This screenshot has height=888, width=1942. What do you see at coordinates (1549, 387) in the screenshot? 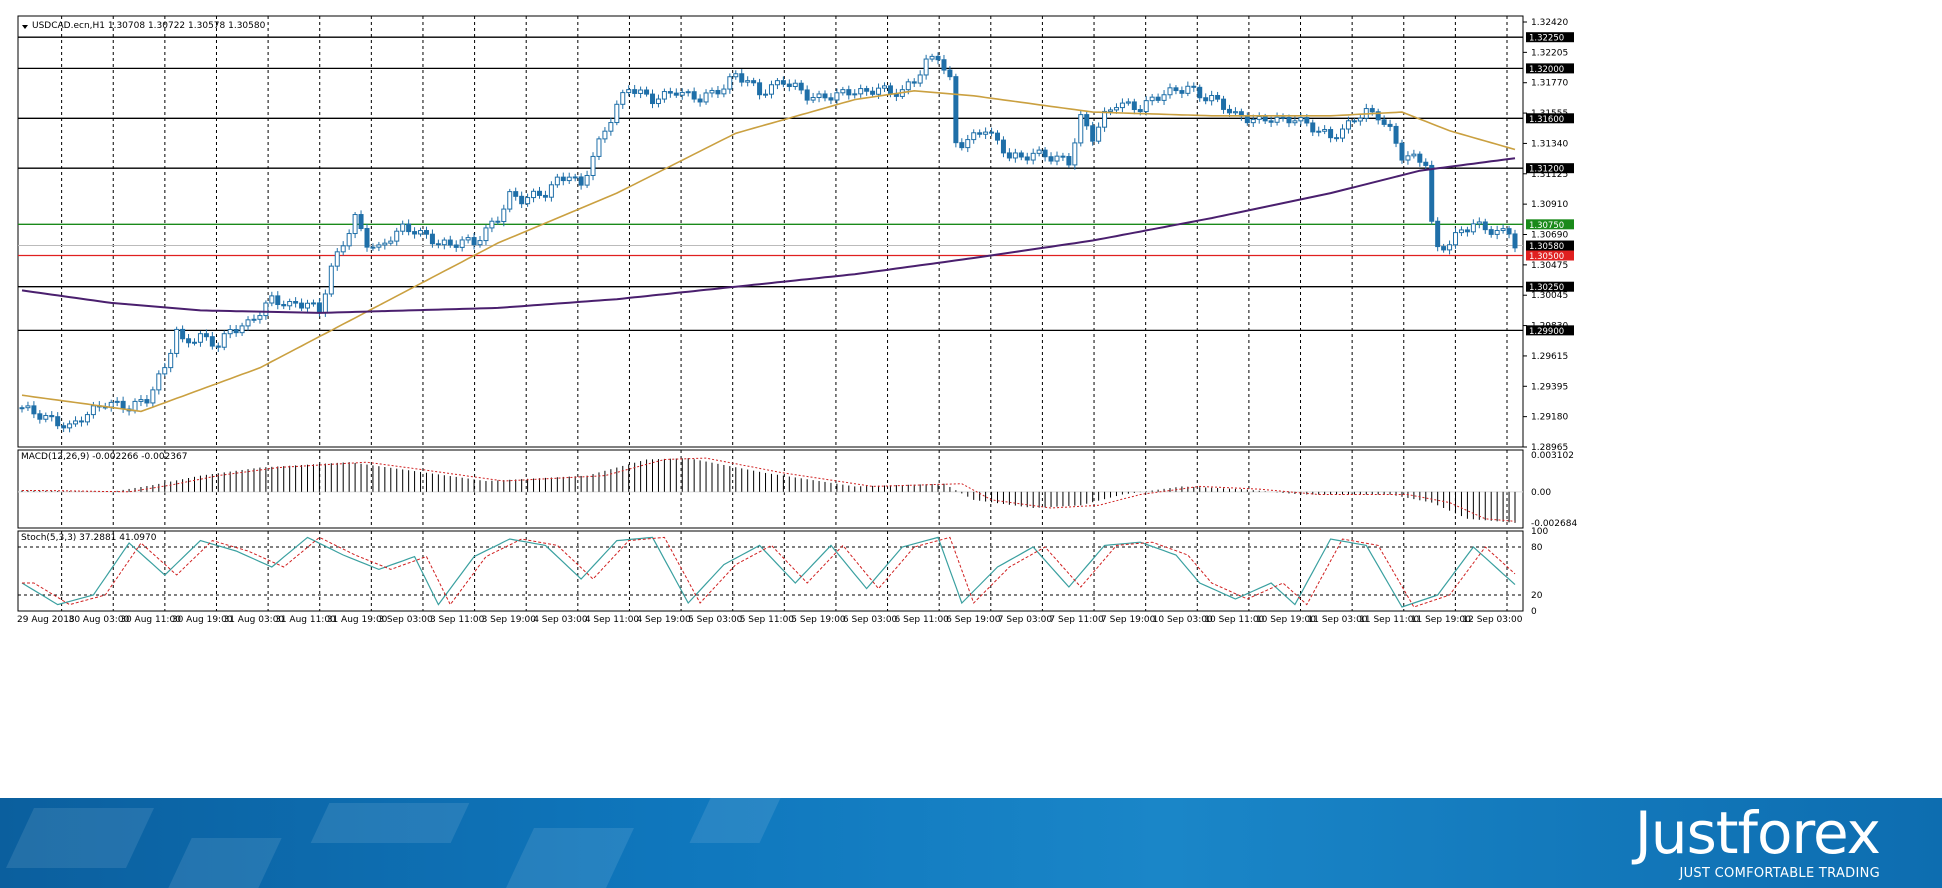
I see `y-tick-label: 1.29395` at bounding box center [1549, 387].